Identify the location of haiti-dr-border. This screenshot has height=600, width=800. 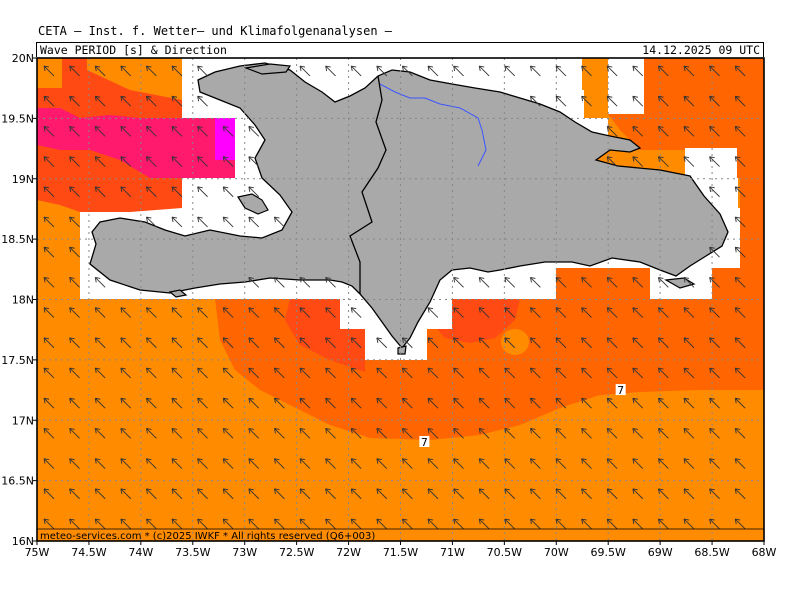
(368, 184).